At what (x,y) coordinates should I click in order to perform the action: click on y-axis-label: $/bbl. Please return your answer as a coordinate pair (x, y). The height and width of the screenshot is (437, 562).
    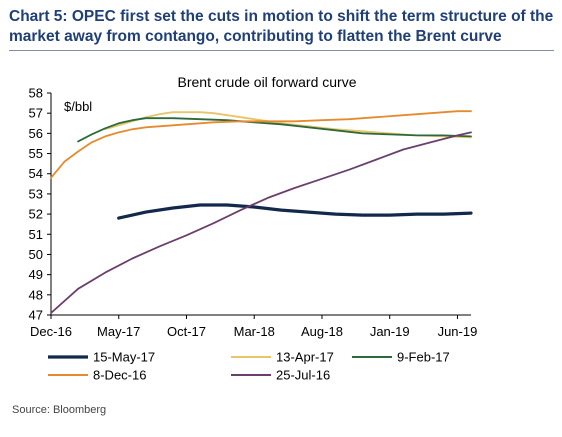
    Looking at the image, I should click on (78, 106).